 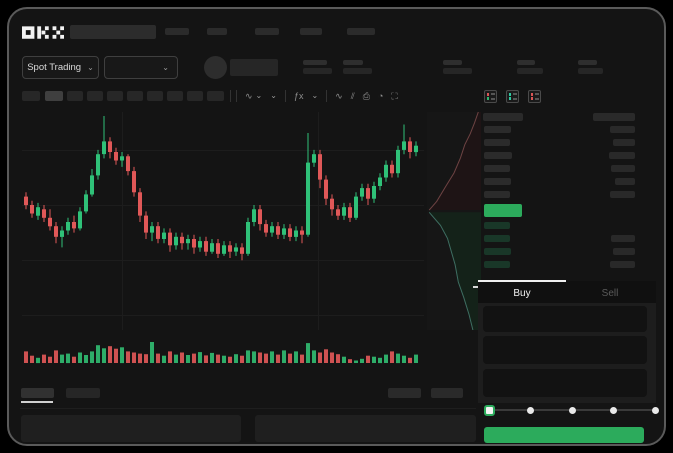 What do you see at coordinates (248, 408) in the screenshot?
I see `bottom-divider` at bounding box center [248, 408].